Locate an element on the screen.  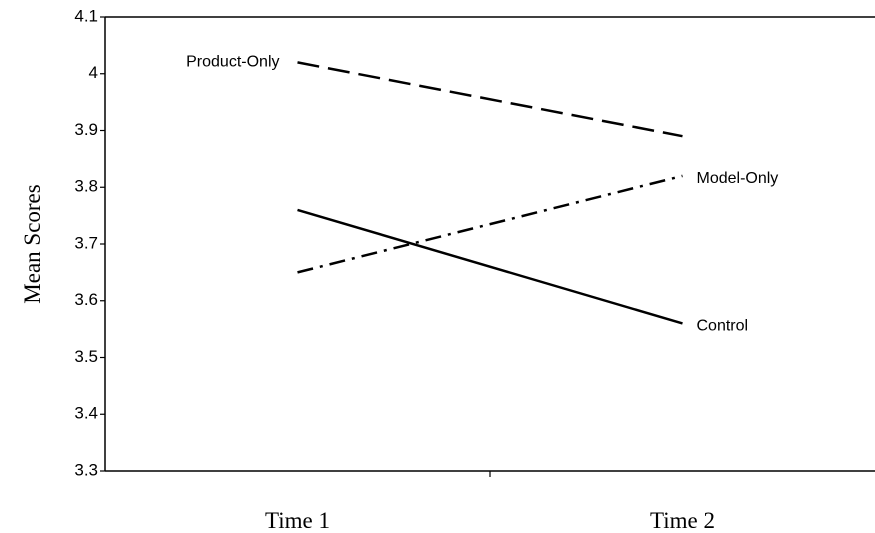
y-tick-label: 3.3 is located at coordinates (86, 469).